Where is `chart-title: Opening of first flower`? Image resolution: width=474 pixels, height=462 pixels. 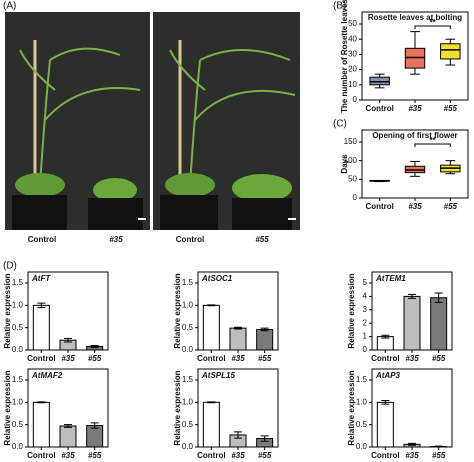
chart-title: Opening of first flower is located at coordinates (414, 135).